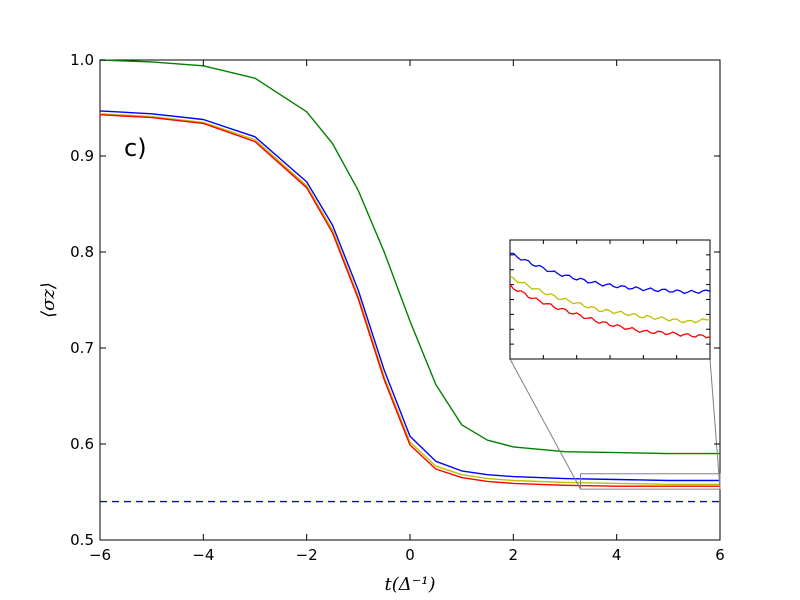 Image resolution: width=800 pixels, height=600 pixels. What do you see at coordinates (48, 300) in the screenshot?
I see `y-axis-label: ⟨σz⟩` at bounding box center [48, 300].